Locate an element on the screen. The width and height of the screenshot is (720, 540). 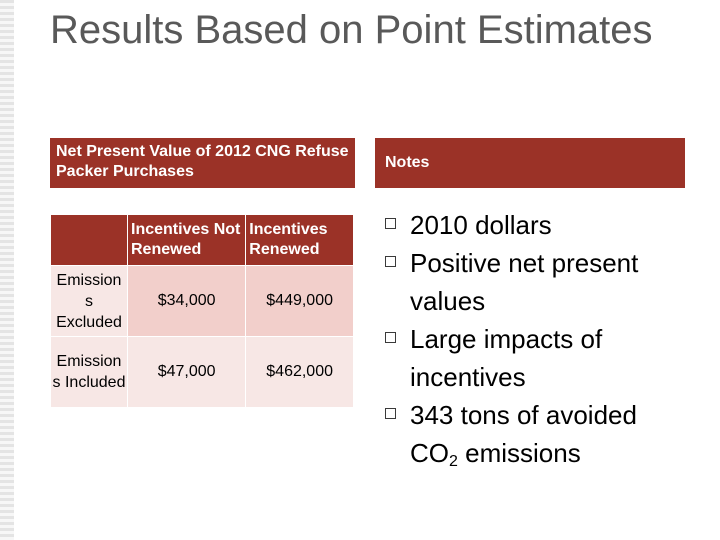
note-subscript: 2 is located at coordinates (453, 461).